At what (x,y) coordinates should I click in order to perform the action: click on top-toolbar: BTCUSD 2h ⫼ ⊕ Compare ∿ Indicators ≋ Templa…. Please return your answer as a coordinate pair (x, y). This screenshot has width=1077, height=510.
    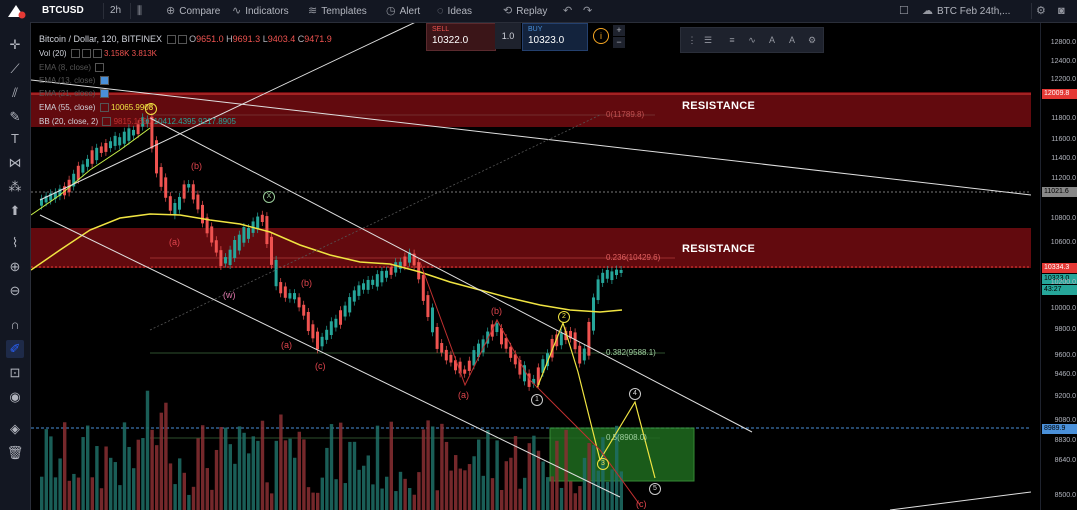
    Looking at the image, I should click on (538, 11).